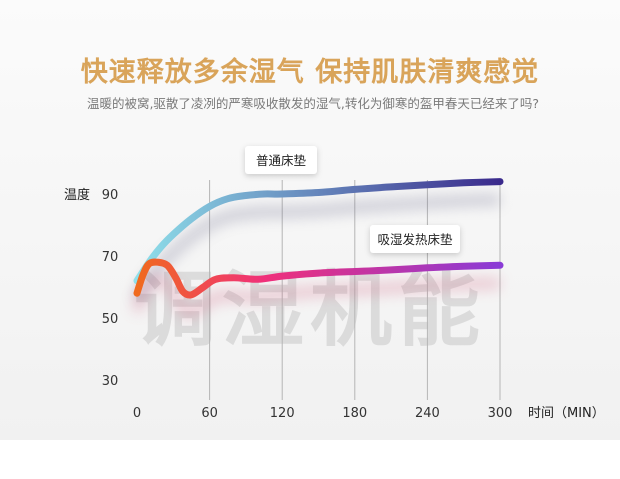 The width and height of the screenshot is (620, 479). What do you see at coordinates (137, 413) in the screenshot?
I see `x-tick-label: 0` at bounding box center [137, 413].